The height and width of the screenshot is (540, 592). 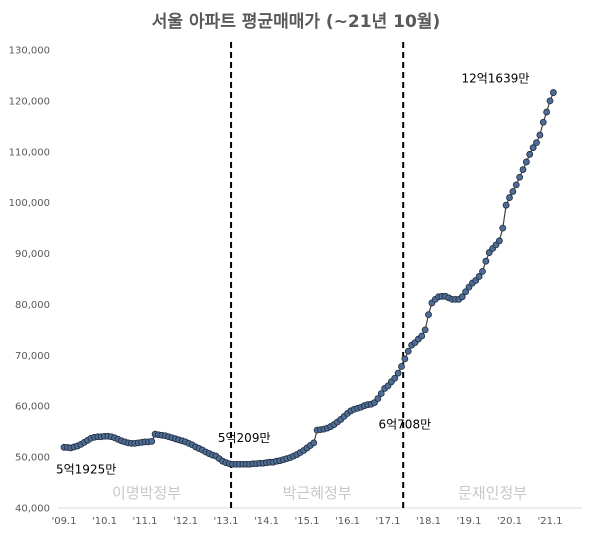 What do you see at coordinates (29, 152) in the screenshot?
I see `y-tick-label: 110,000` at bounding box center [29, 152].